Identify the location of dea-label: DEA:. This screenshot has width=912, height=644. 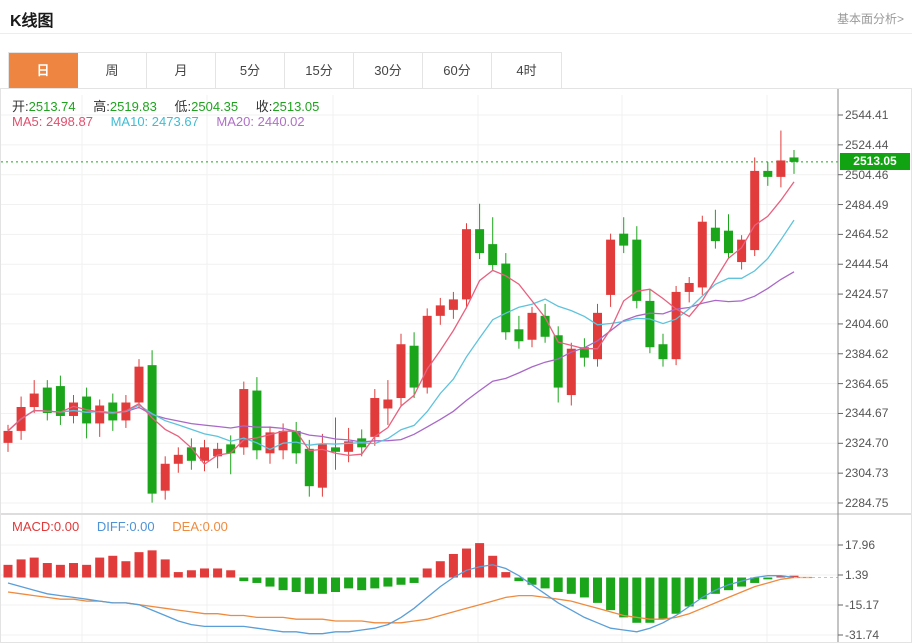
(187, 526).